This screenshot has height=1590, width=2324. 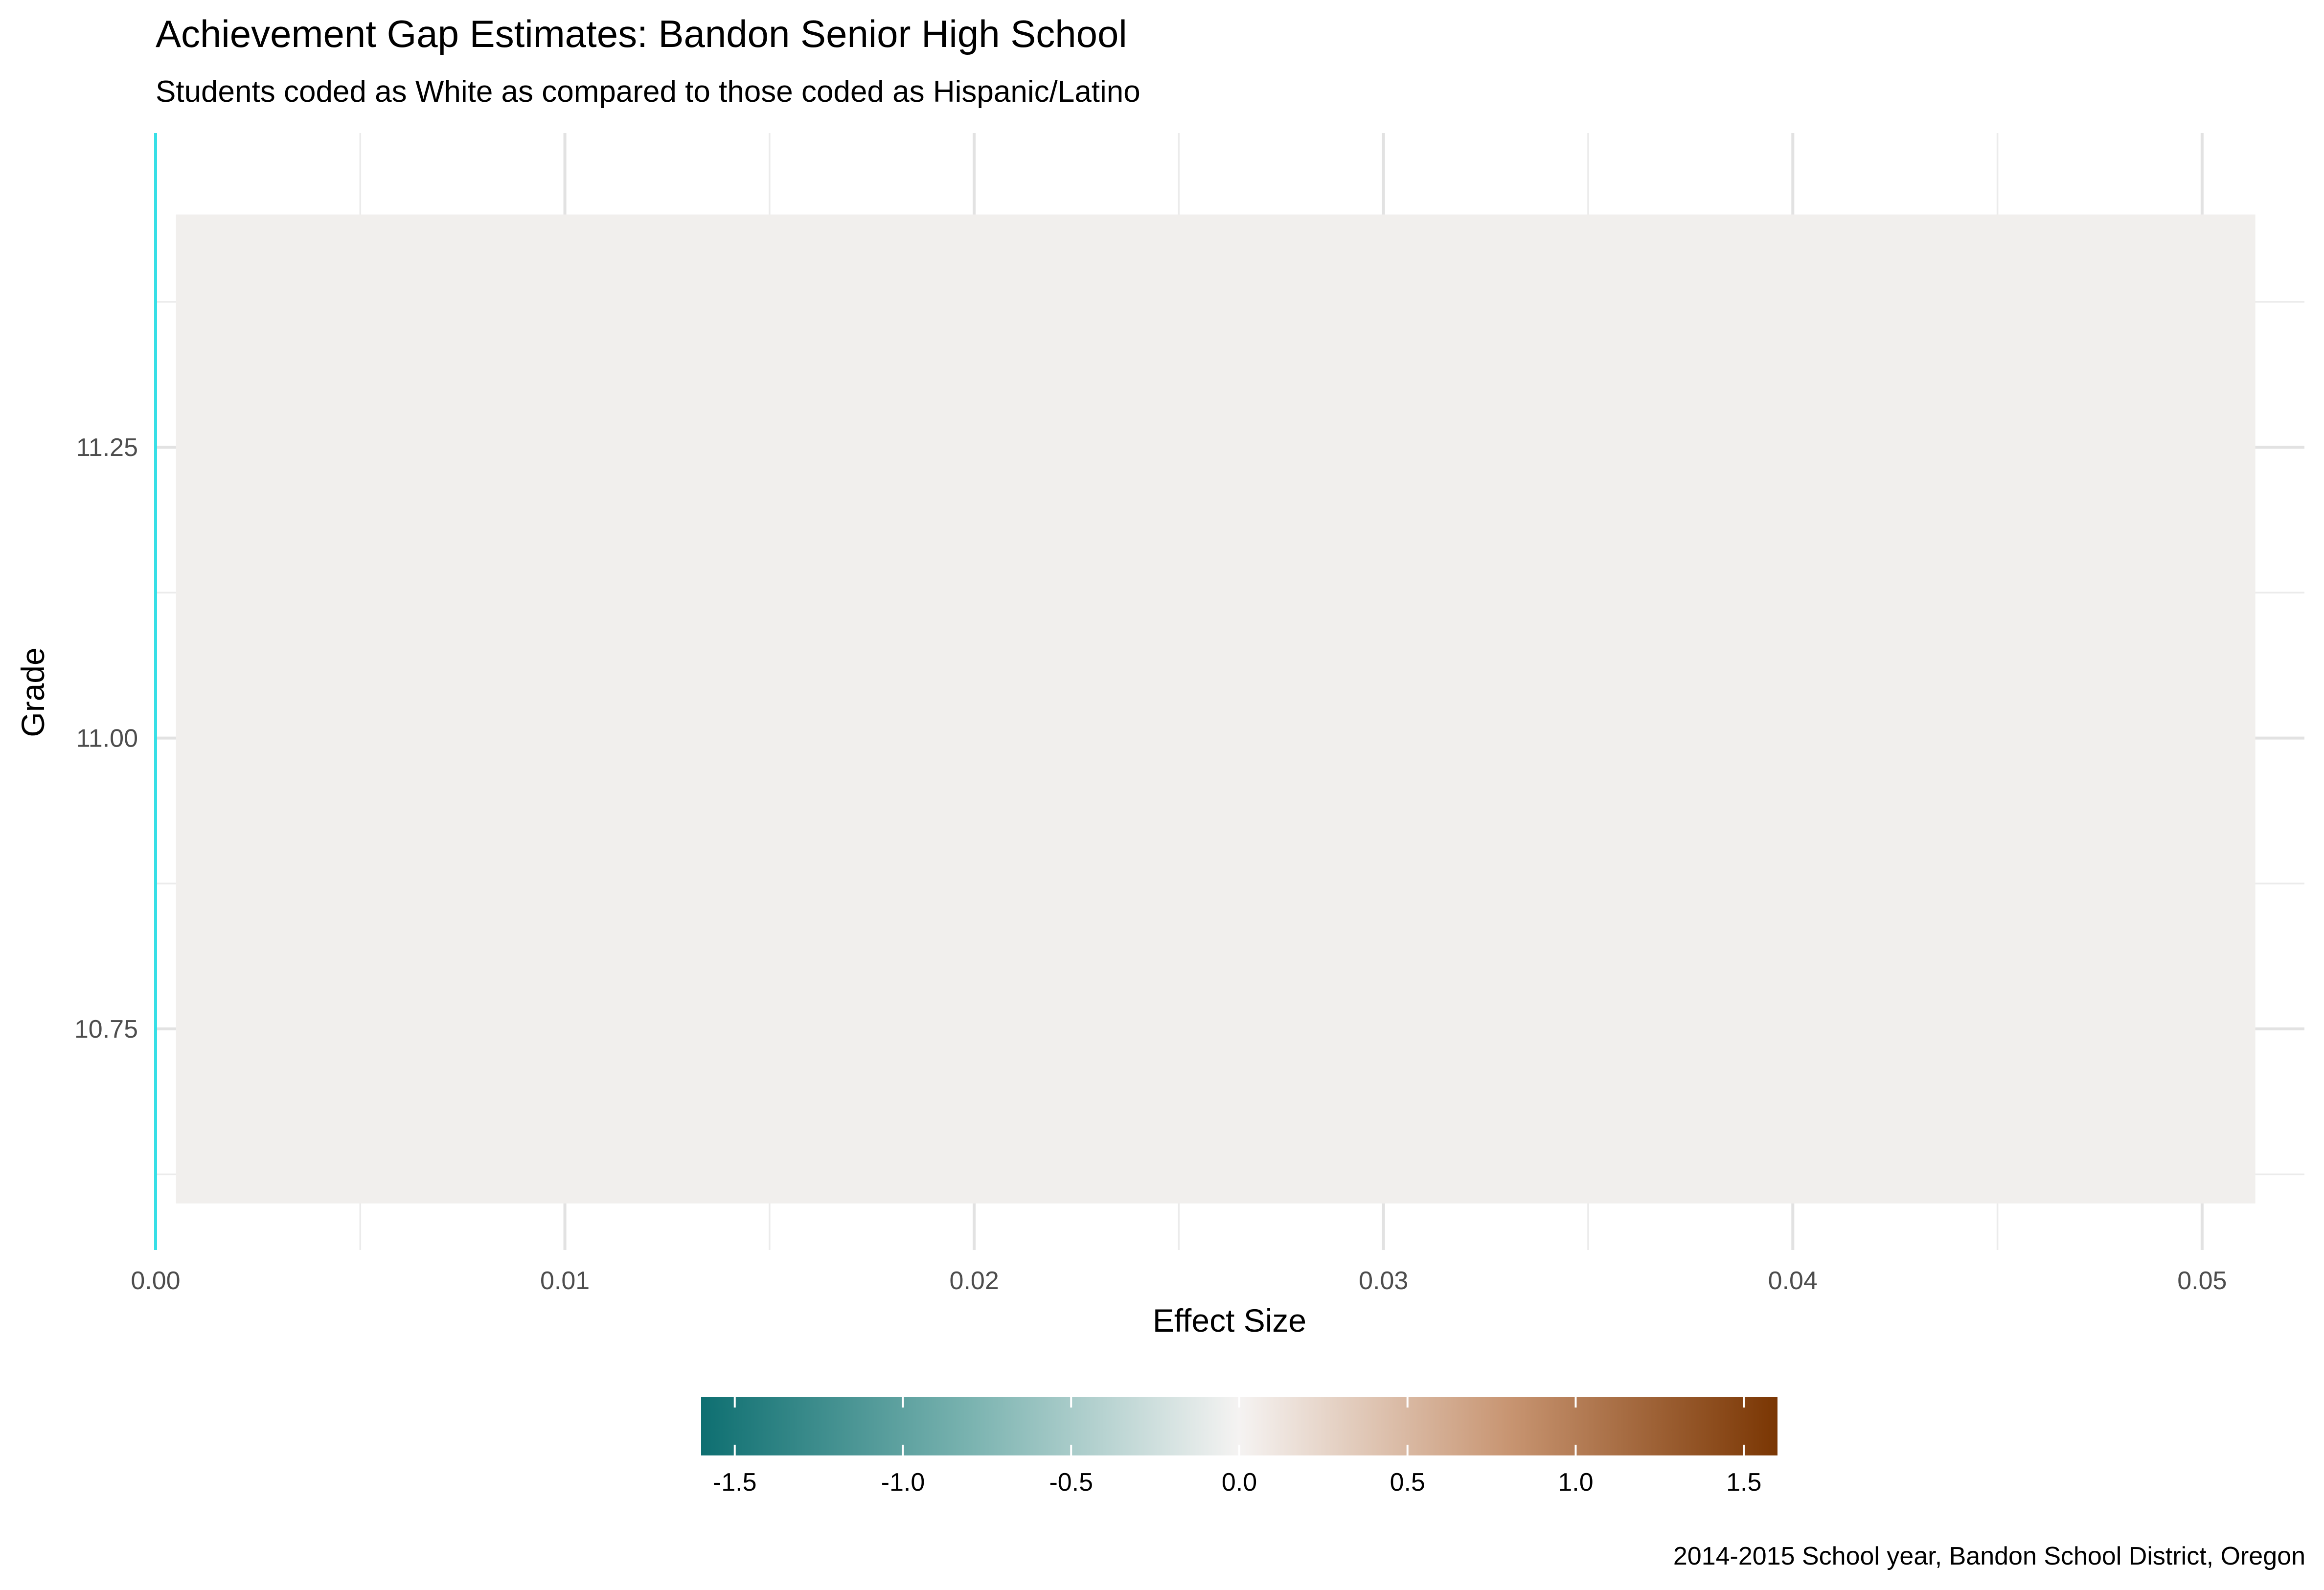 I want to click on x-tick-label: 0.04, so click(x=1793, y=1281).